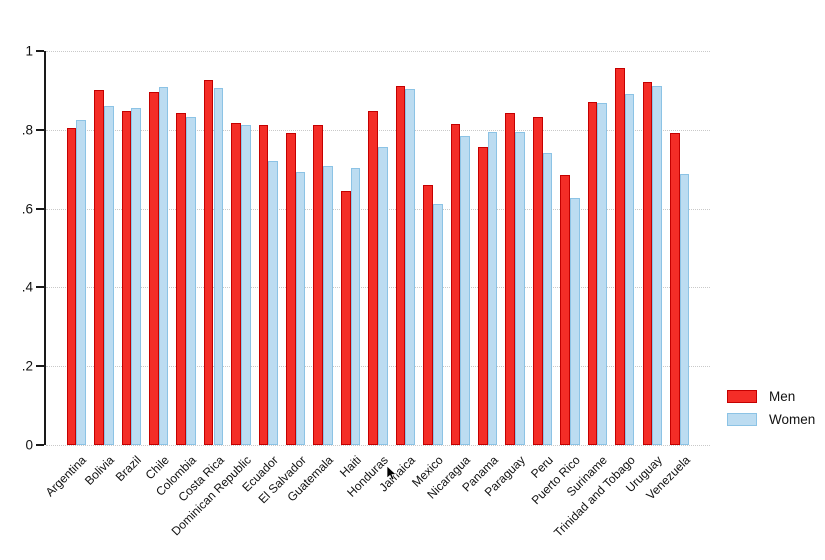  Describe the element at coordinates (208, 262) in the screenshot. I see `bar-men-costa-rica` at that location.